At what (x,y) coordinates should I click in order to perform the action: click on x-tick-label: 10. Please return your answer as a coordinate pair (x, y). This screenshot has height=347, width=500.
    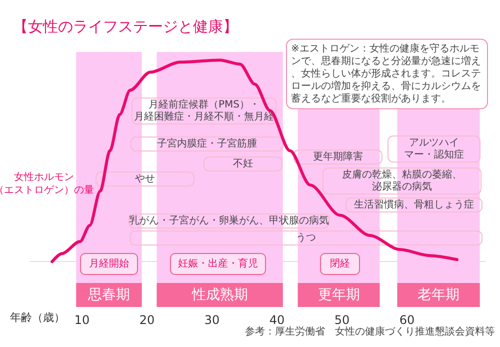
    Looking at the image, I should click on (82, 320).